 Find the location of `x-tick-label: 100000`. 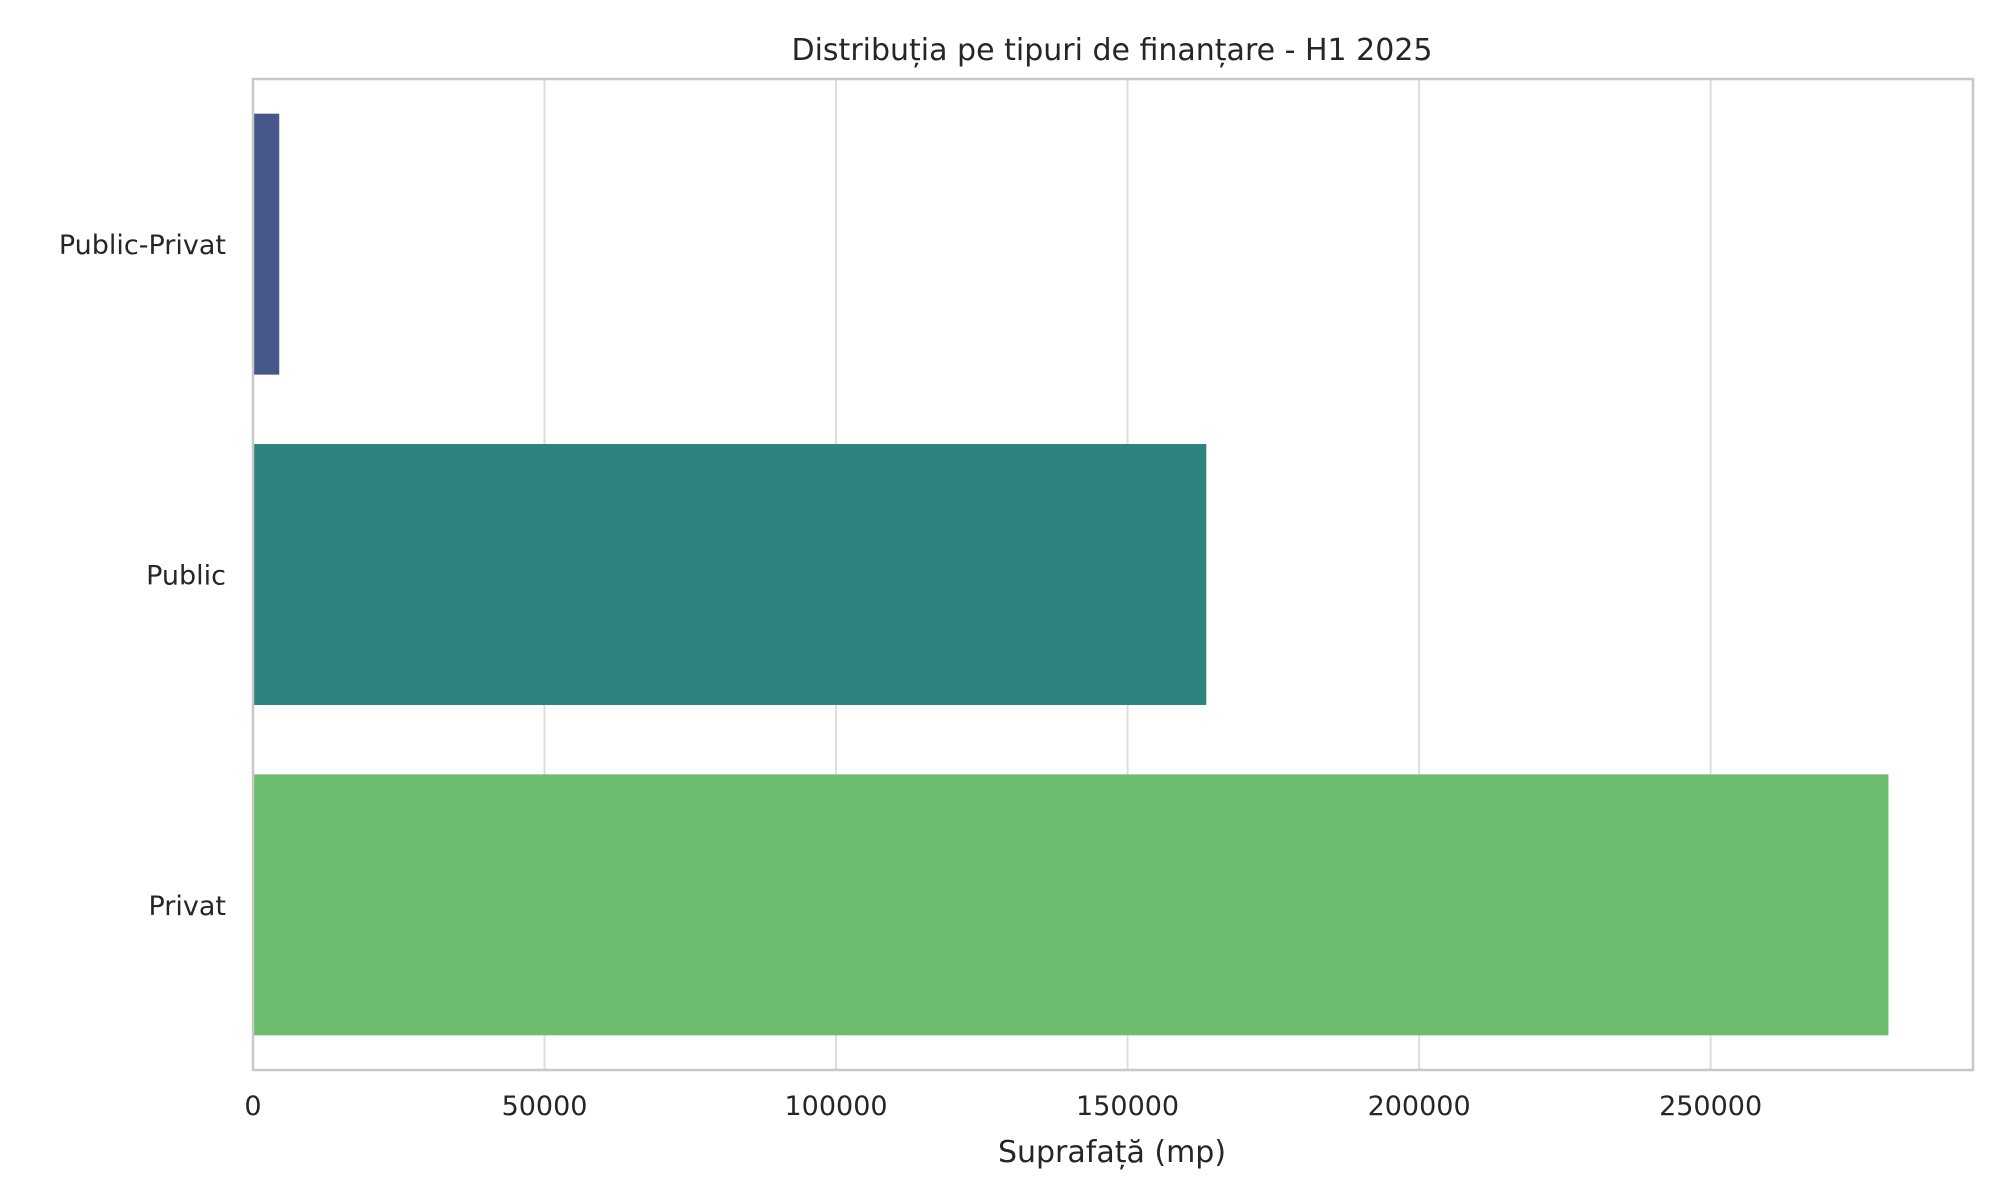

x-tick-label: 100000 is located at coordinates (836, 1106).